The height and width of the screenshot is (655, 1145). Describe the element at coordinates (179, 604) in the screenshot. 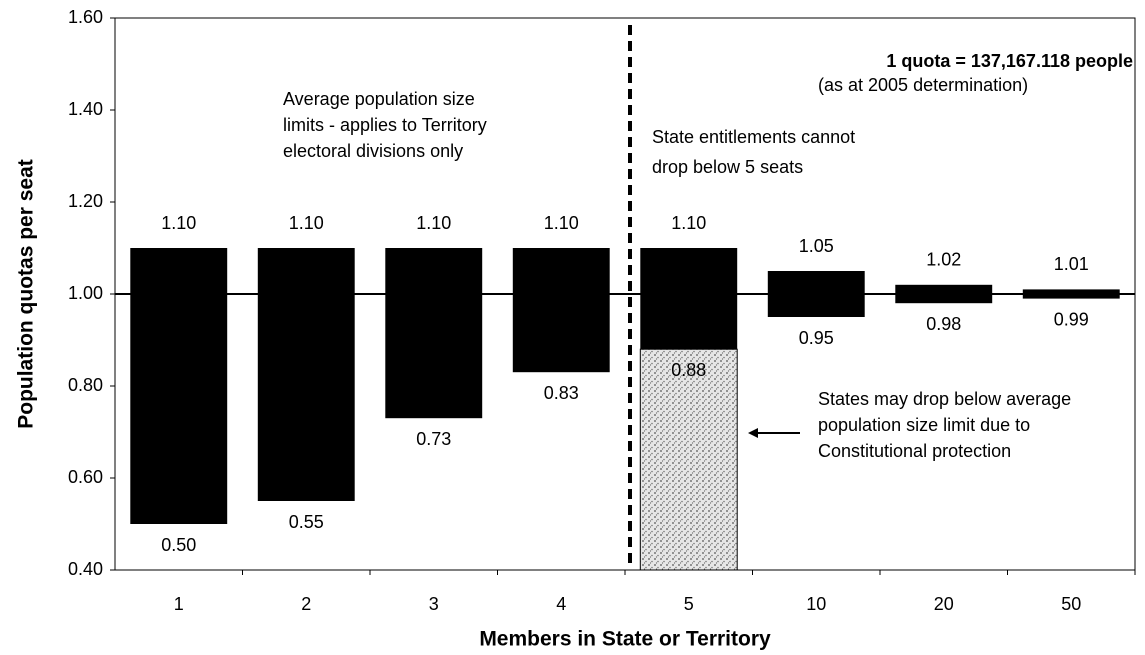

I see `x-tick-label: 1` at that location.